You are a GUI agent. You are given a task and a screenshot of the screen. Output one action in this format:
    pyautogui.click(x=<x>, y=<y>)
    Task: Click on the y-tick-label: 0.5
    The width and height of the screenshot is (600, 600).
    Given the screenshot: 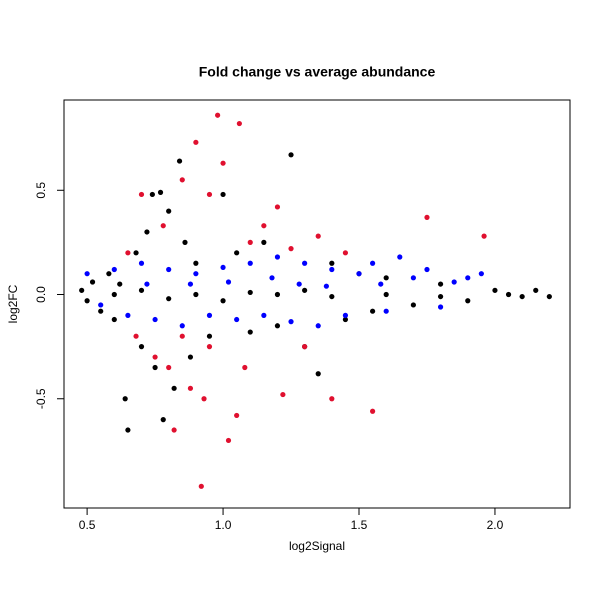 What is the action you would take?
    pyautogui.click(x=41, y=190)
    